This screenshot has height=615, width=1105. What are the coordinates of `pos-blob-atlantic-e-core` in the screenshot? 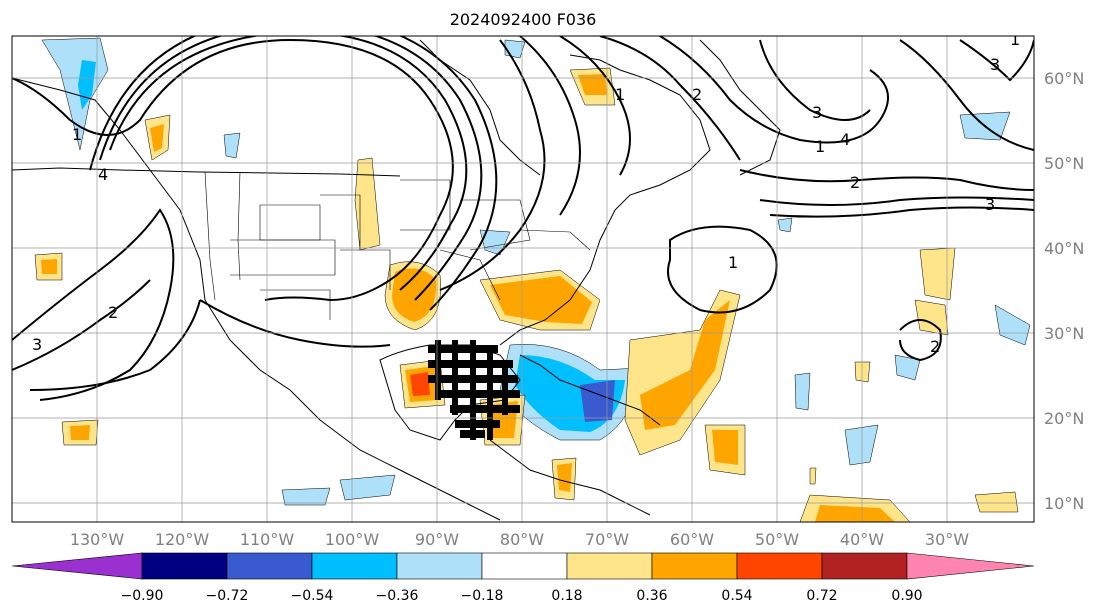 It's located at (725, 447).